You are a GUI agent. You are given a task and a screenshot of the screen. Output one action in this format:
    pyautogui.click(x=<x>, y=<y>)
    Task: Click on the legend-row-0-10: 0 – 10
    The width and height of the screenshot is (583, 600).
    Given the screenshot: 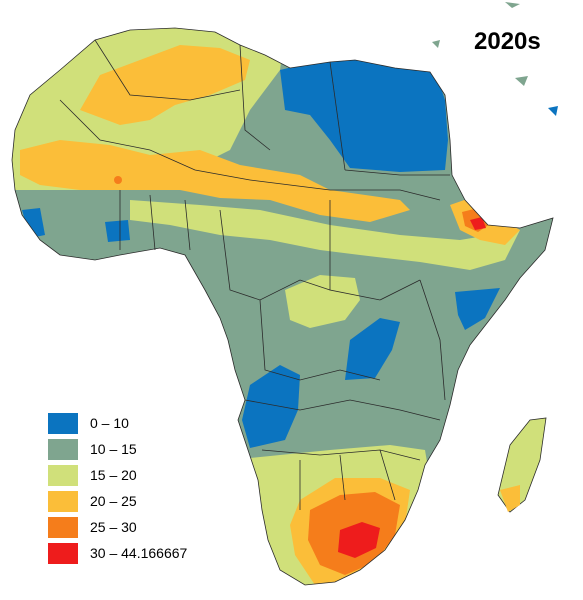 What is the action you would take?
    pyautogui.click(x=117, y=423)
    